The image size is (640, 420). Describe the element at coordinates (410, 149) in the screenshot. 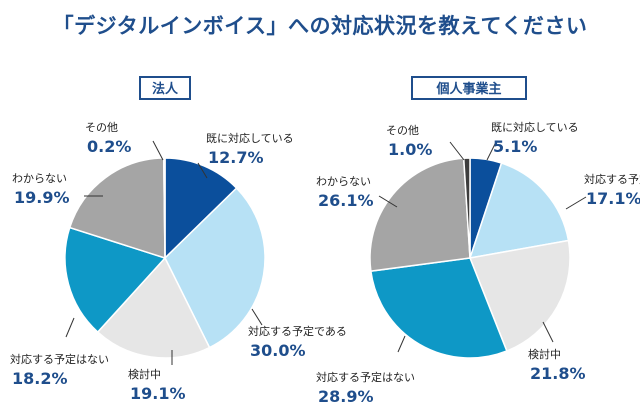

I see `pie-1-value-label-5: 1.0%` at that location.